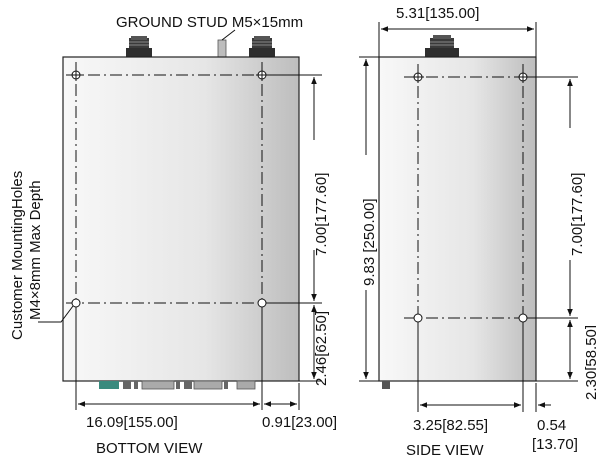 The image size is (596, 458). Describe the element at coordinates (35, 250) in the screenshot. I see `holes-label-line2: M4×8mm Max Depth` at that location.